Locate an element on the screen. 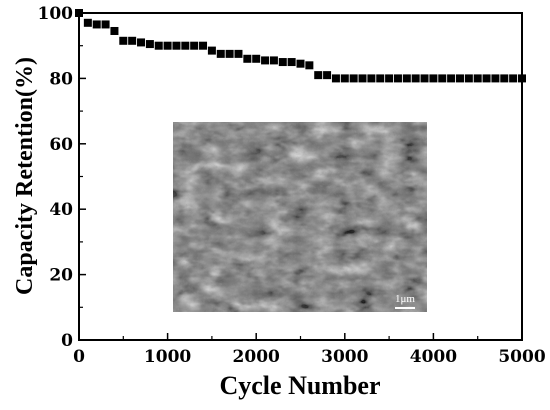 Image resolution: width=550 pixels, height=410 pixels. y-tick-label: 0 is located at coordinates (67, 341).